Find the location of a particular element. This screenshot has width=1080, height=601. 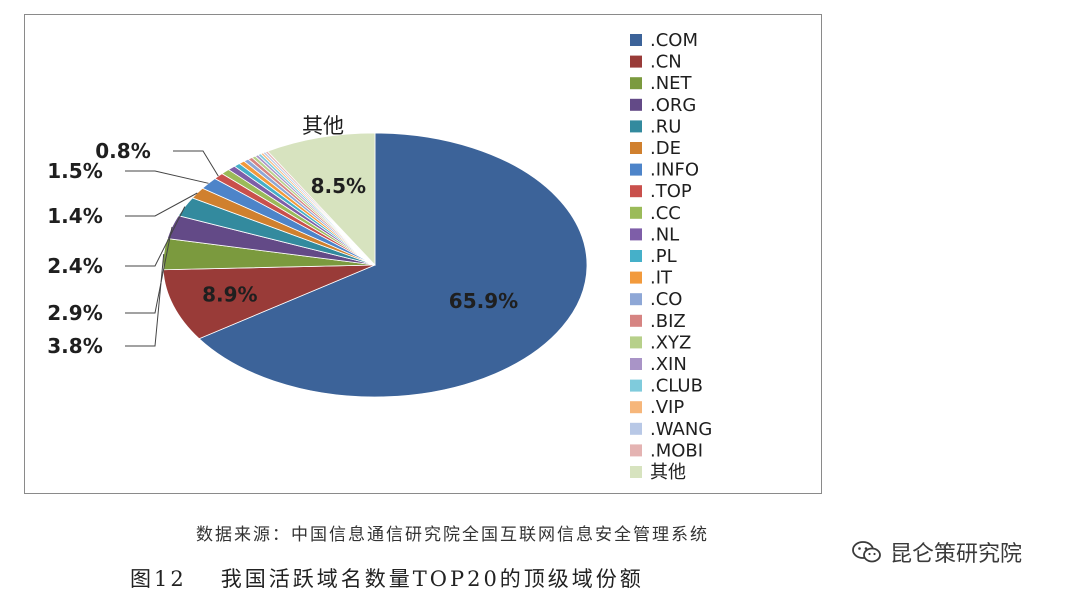

legend-label-xin: .XIN is located at coordinates (668, 364).